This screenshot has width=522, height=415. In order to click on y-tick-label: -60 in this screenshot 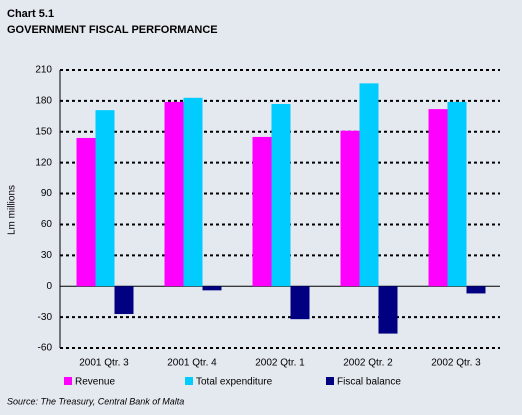, I will do `click(45, 348)`.